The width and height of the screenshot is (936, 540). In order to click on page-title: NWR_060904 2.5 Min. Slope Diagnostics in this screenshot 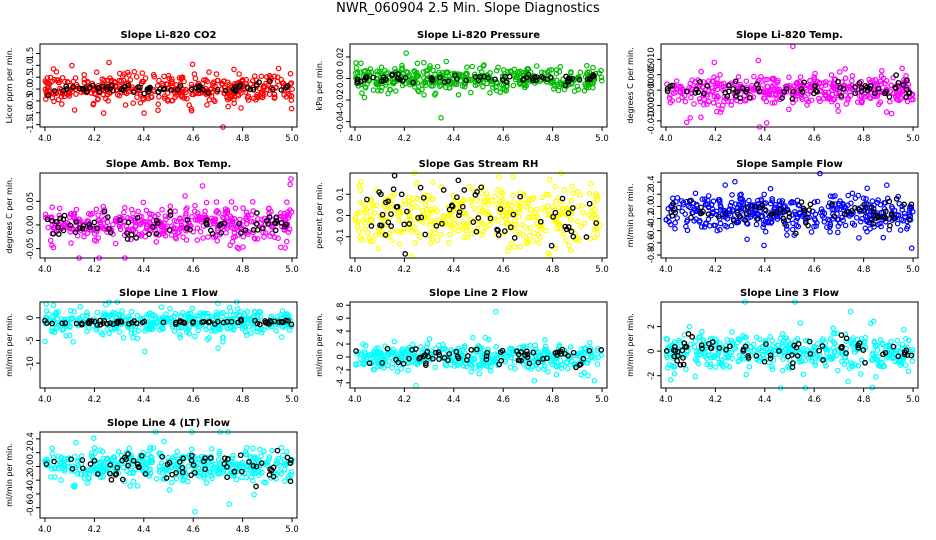, I will do `click(468, 8)`.